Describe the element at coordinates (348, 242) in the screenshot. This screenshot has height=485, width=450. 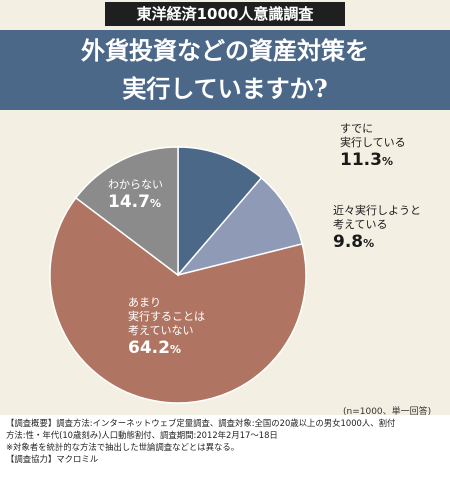
I see `slice-value-soon: 9.8` at that location.